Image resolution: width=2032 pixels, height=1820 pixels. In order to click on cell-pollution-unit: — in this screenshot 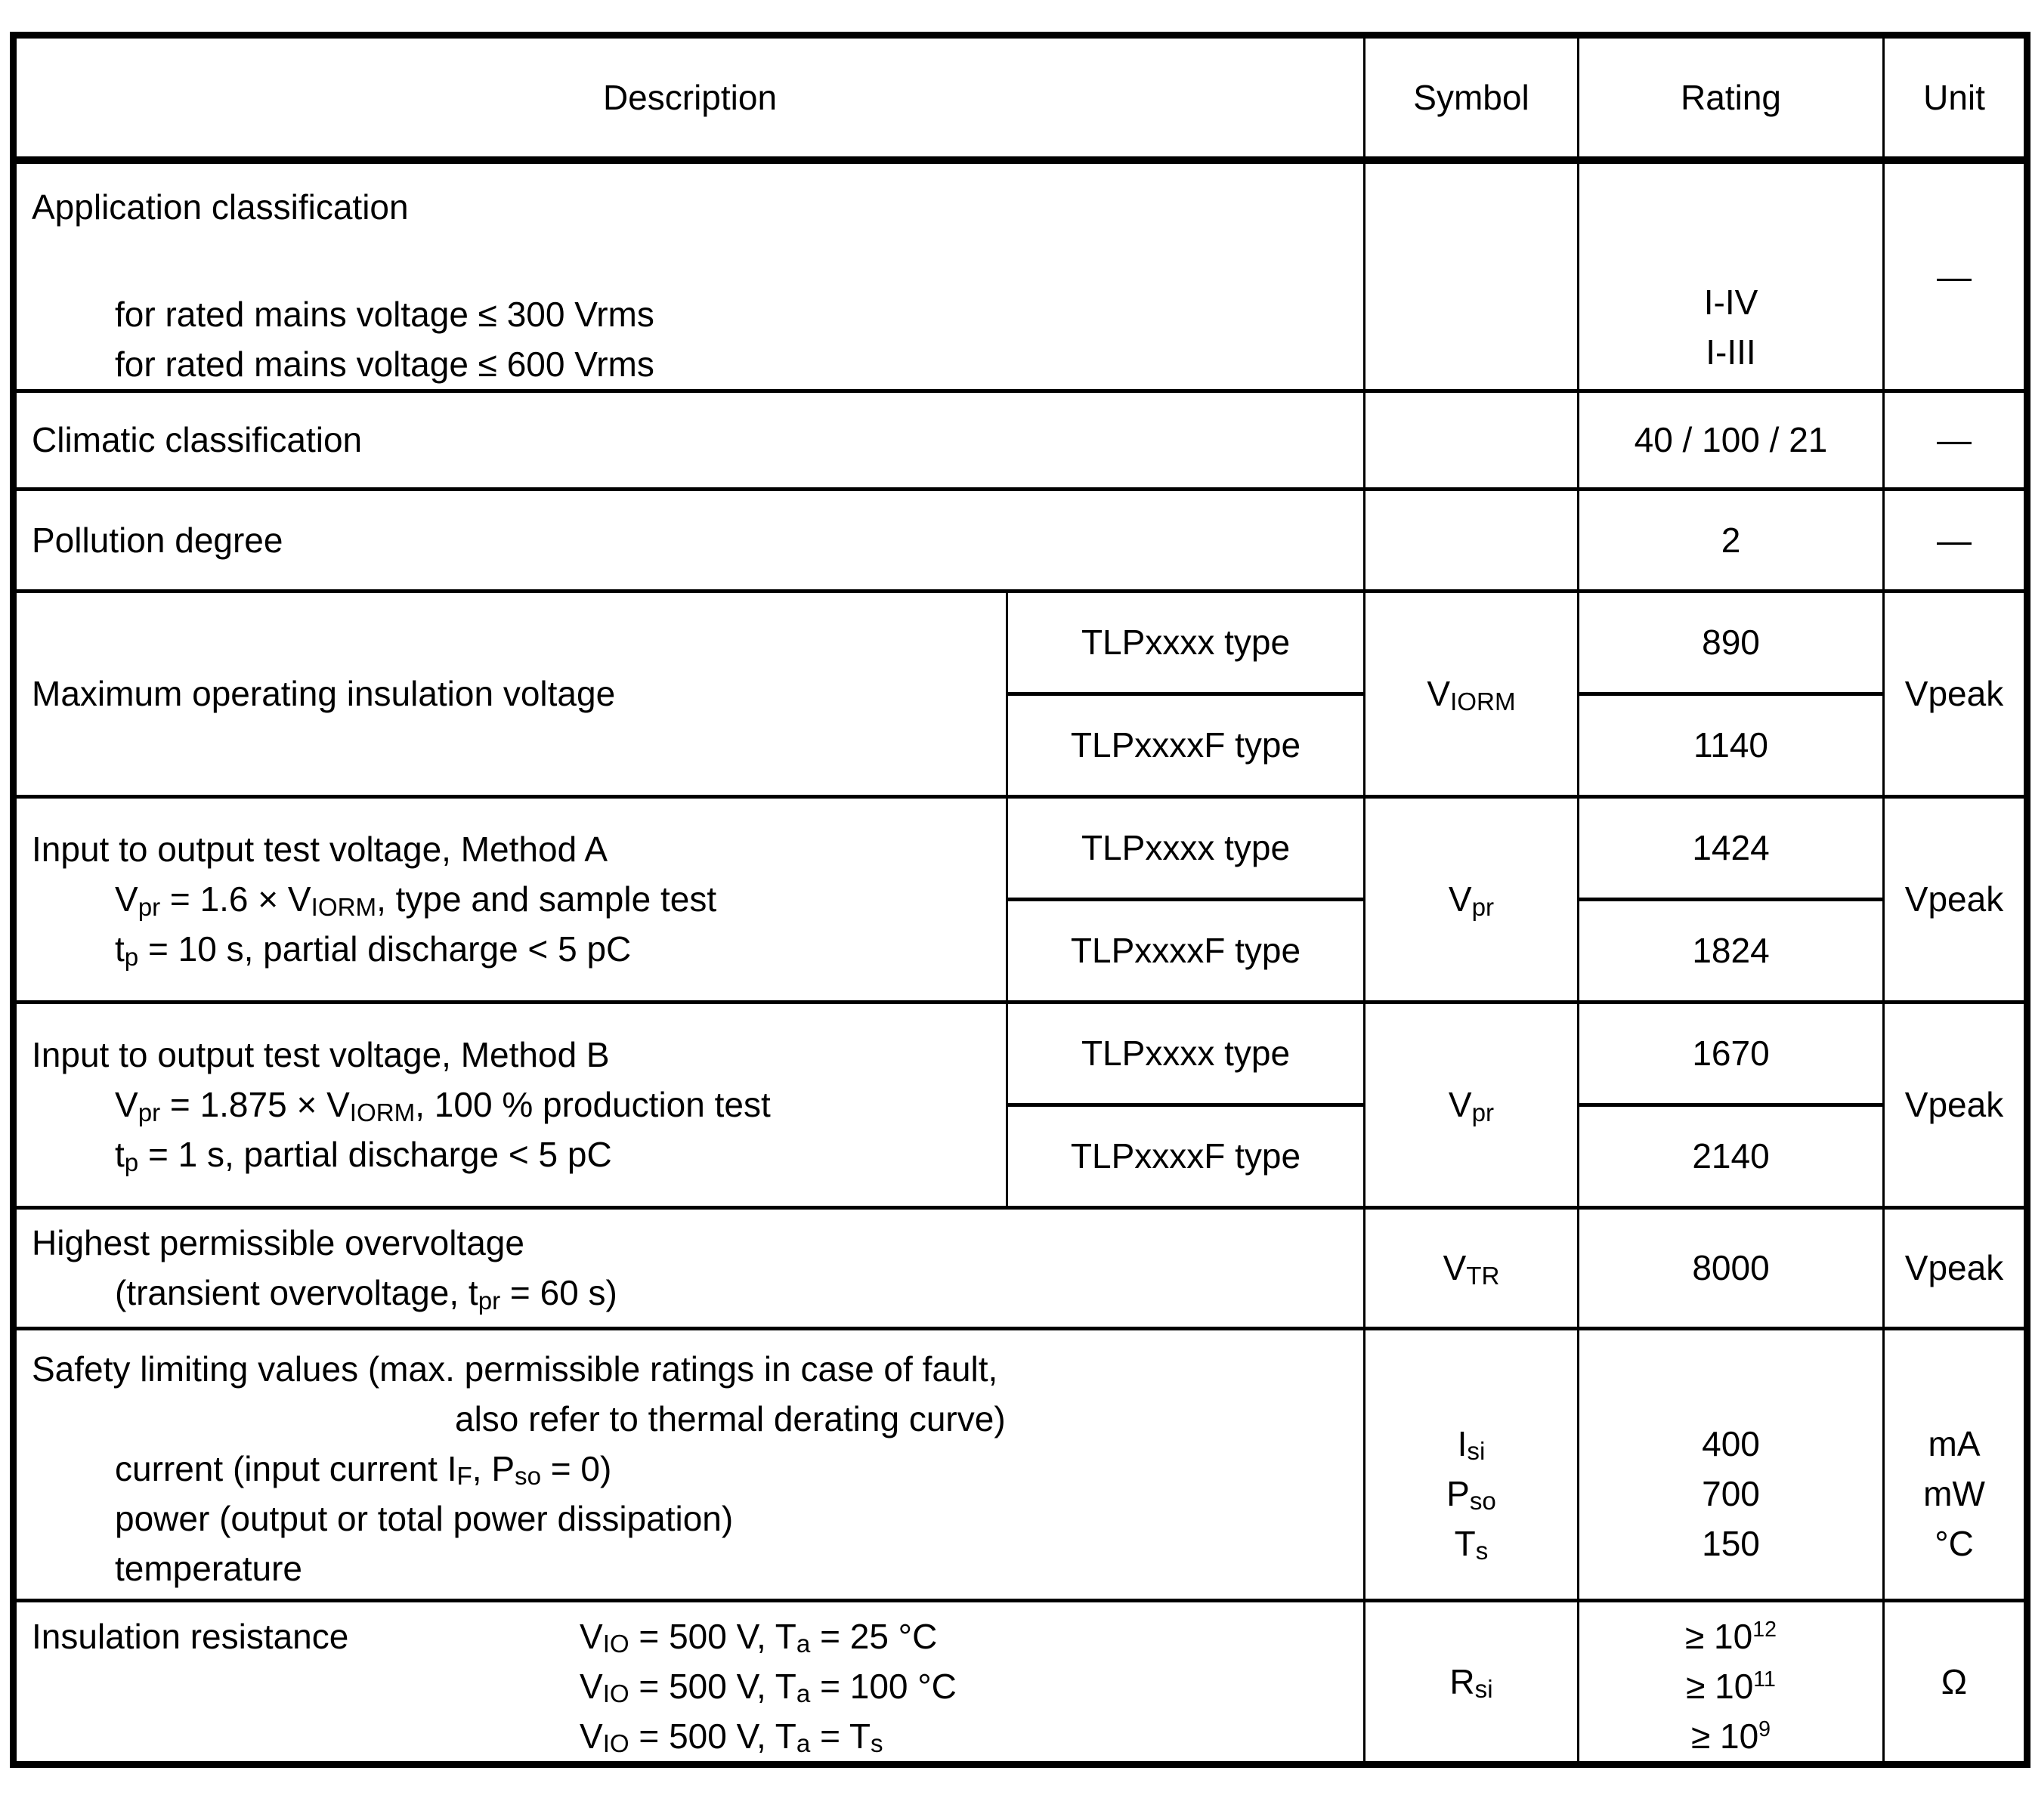, I will do `click(1955, 540)`.